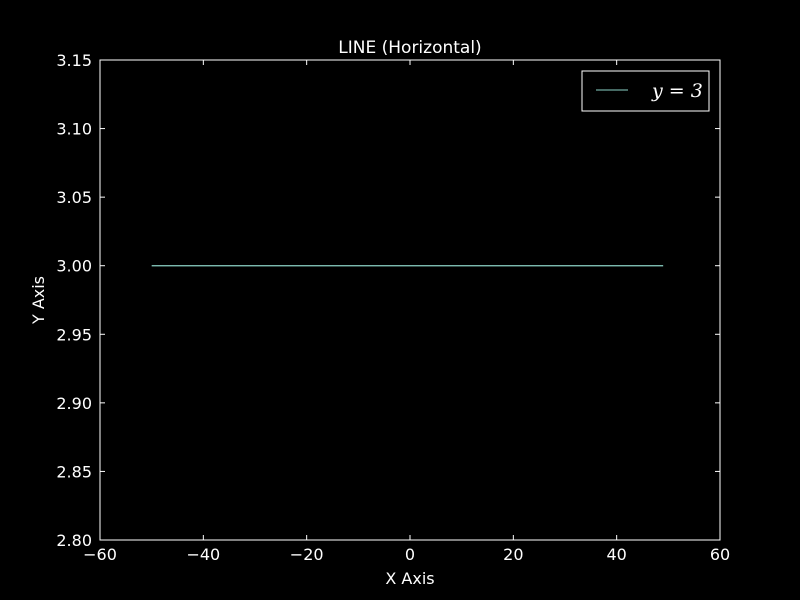 This screenshot has width=800, height=600. What do you see at coordinates (74, 403) in the screenshot?
I see `y-tick-label: 2.90` at bounding box center [74, 403].